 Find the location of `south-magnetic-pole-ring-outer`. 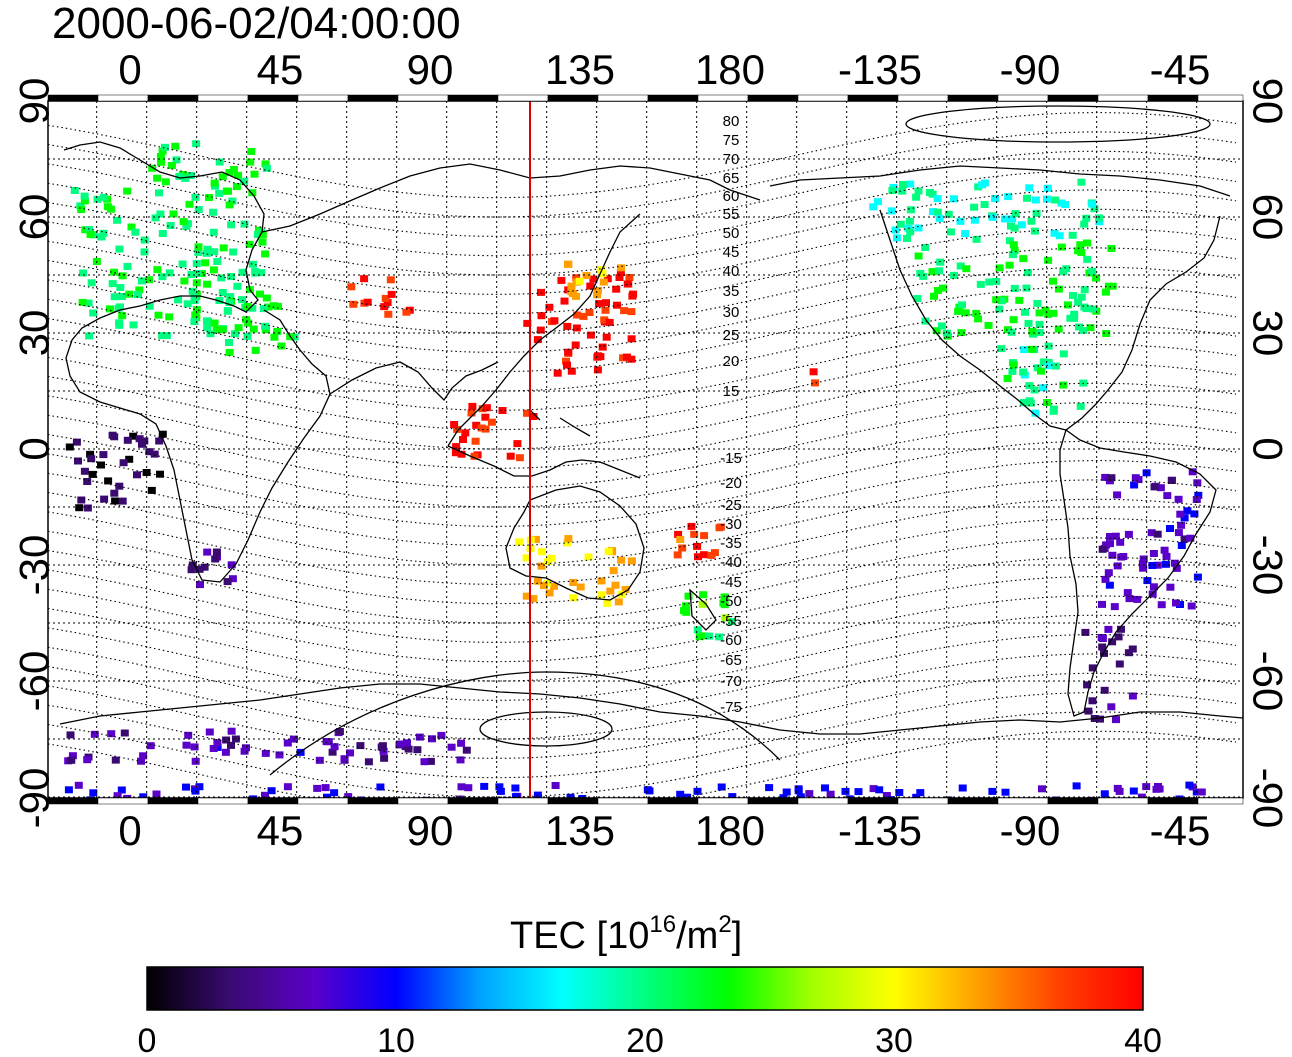

south-magnetic-pole-ring-outer is located at coordinates (525, 723).